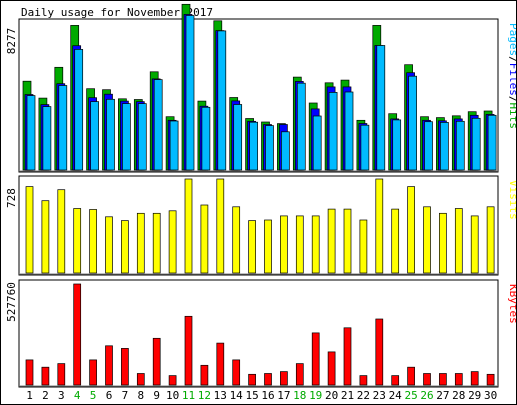 This screenshot has height=405, width=517. What do you see at coordinates (511, 79) in the screenshot?
I see `legend-part-hits-2: Files` at bounding box center [511, 79].